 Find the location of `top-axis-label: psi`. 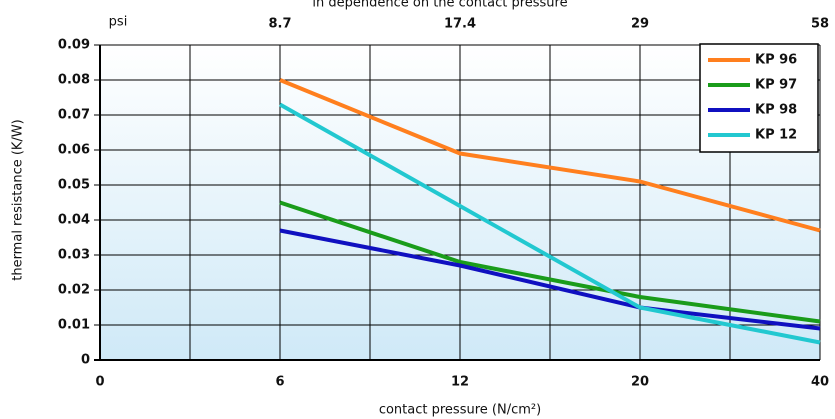

top-axis-label: psi is located at coordinates (118, 22).